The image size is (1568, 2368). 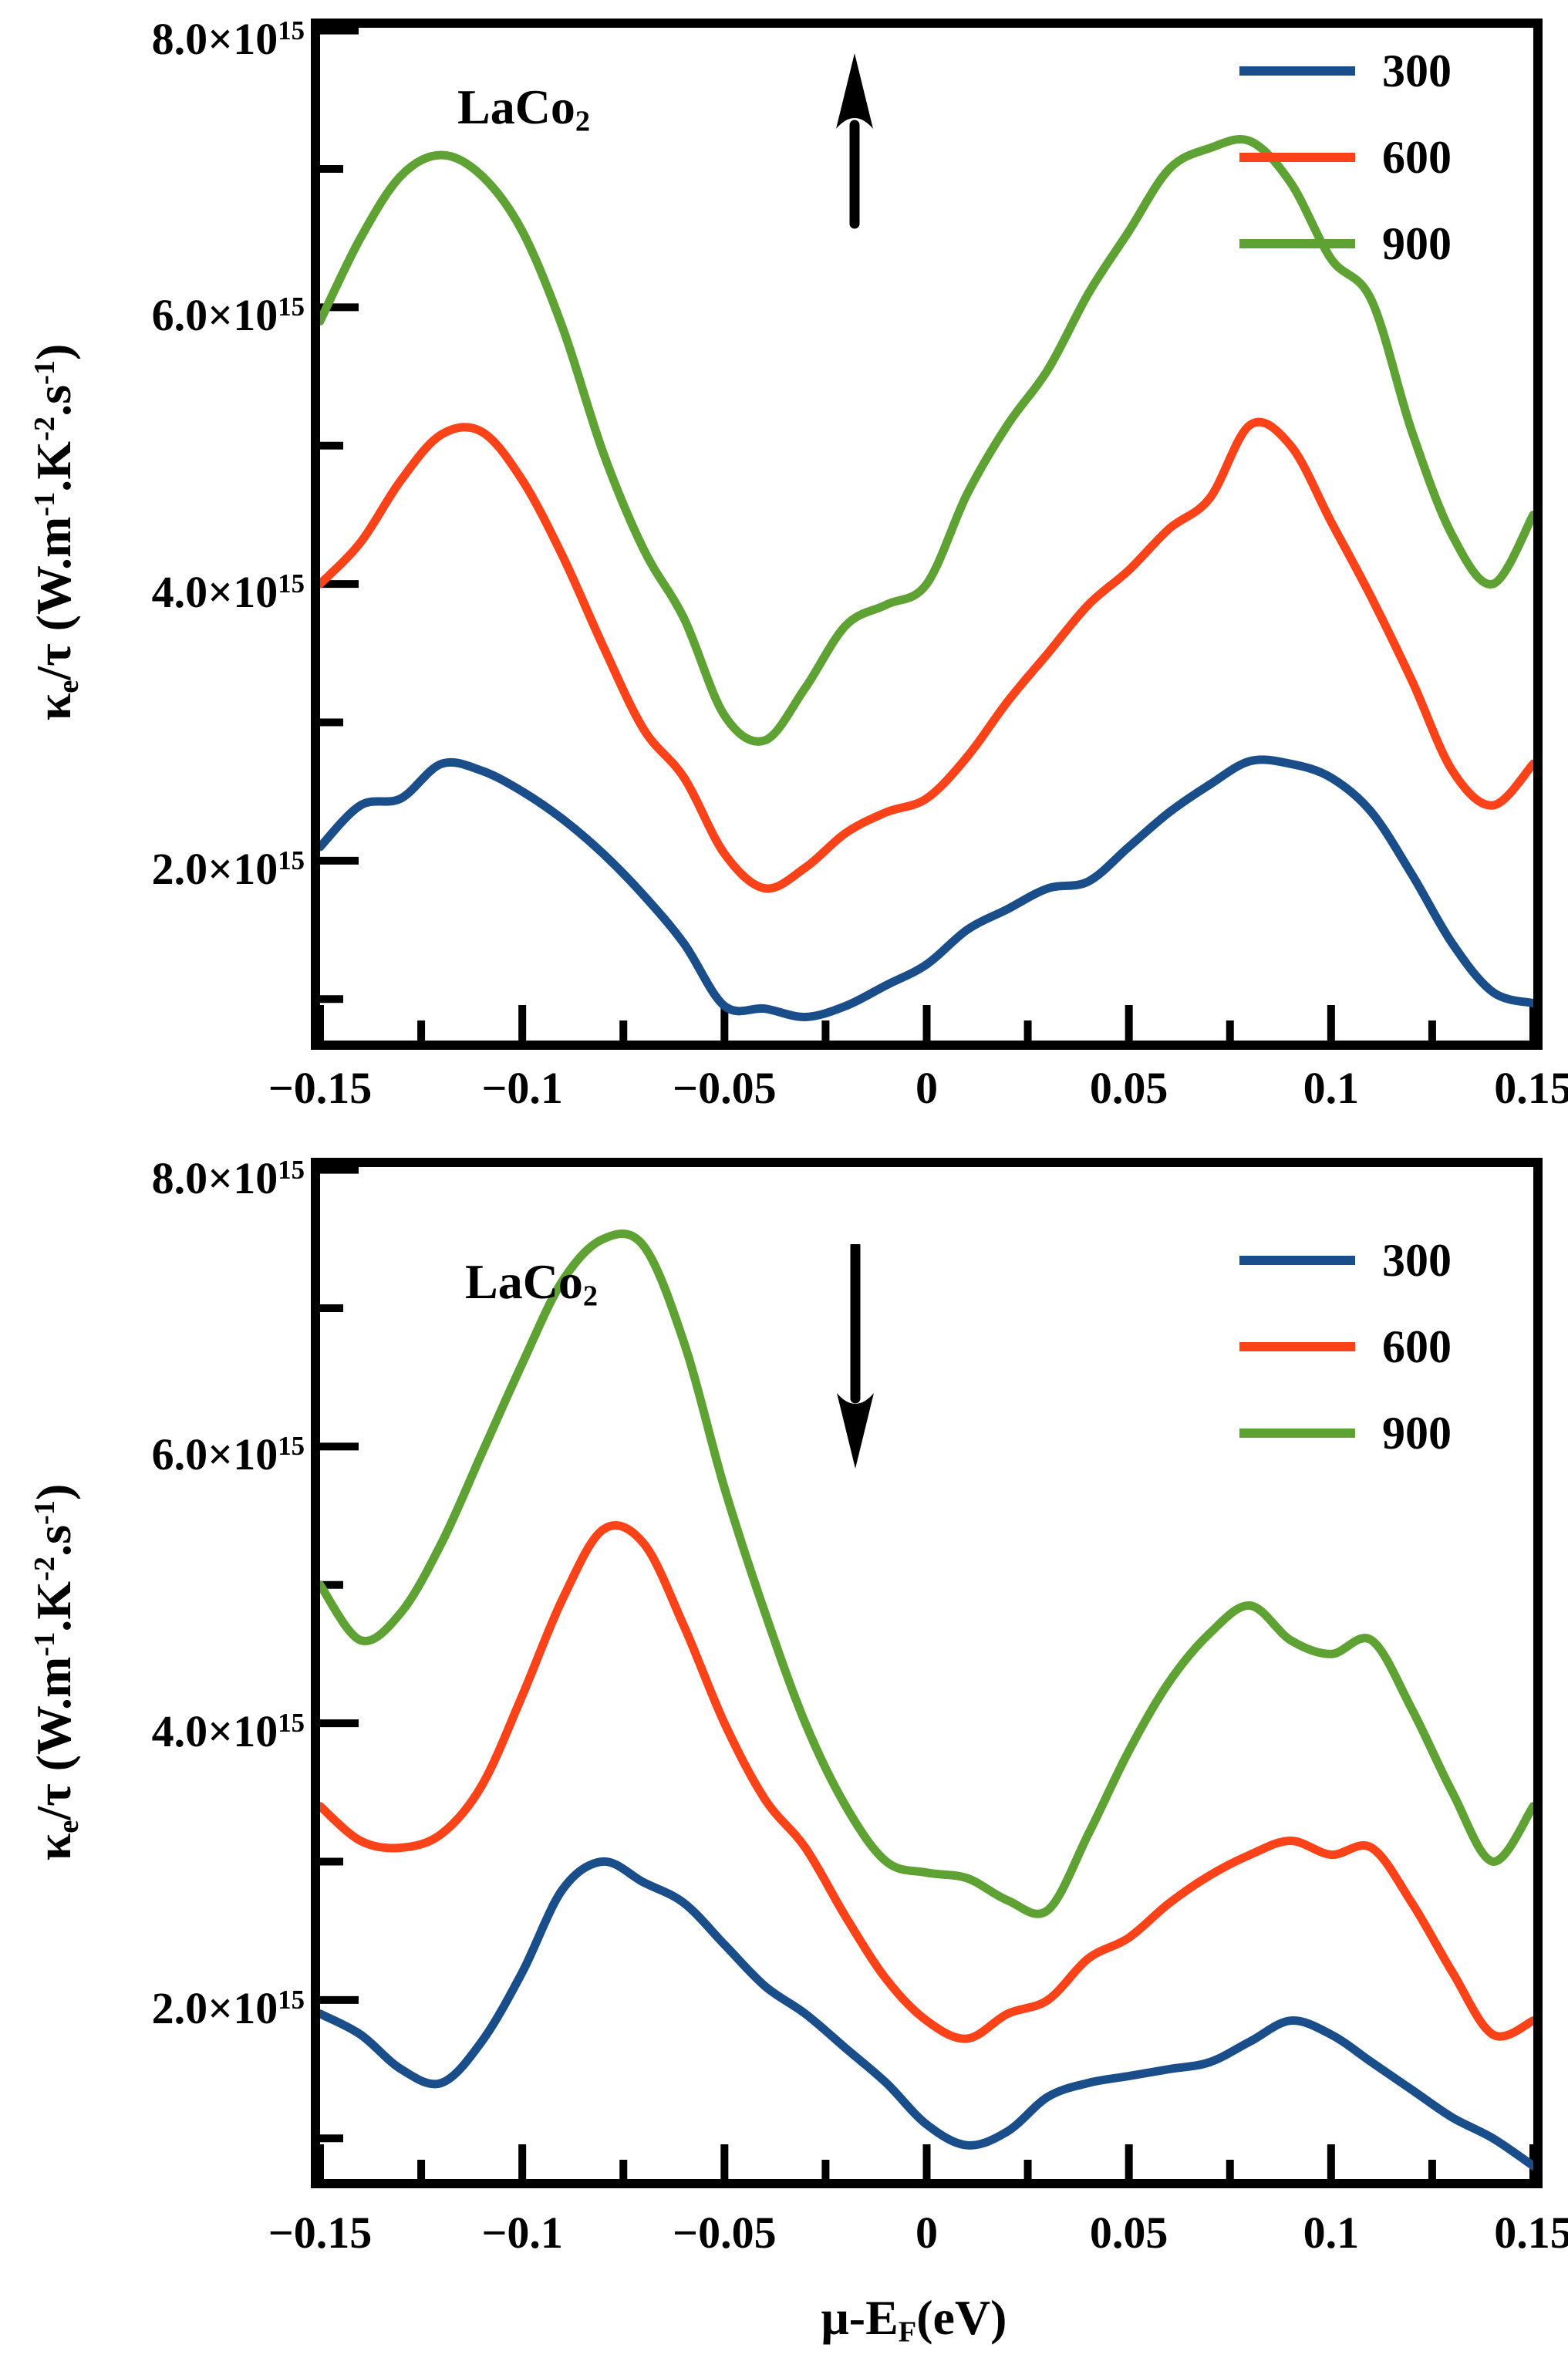 I want to click on plain-text: μ-E, so click(x=860, y=2317).